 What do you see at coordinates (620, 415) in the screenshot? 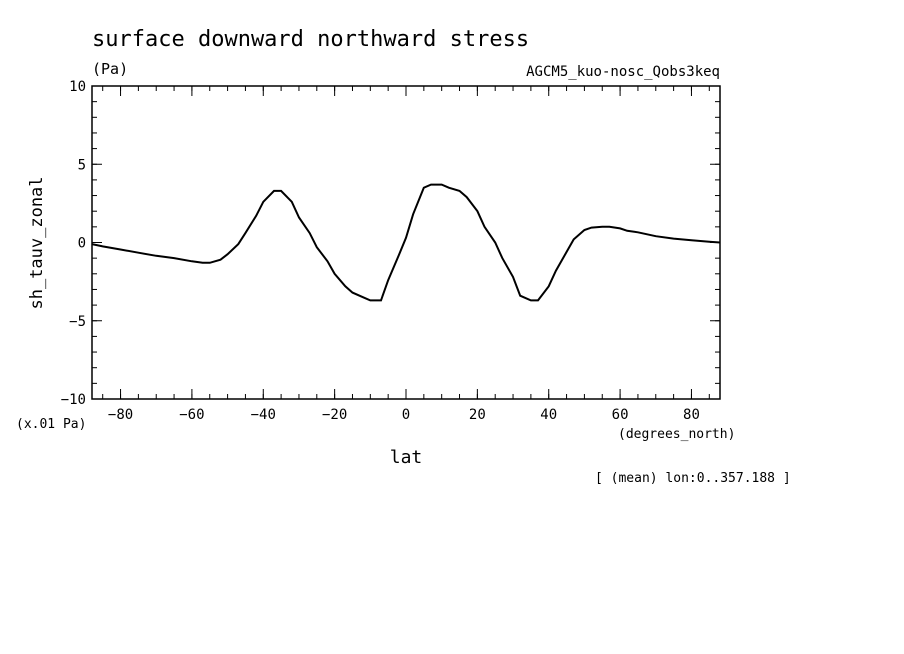
I see `x-tick-label: 60` at bounding box center [620, 415].